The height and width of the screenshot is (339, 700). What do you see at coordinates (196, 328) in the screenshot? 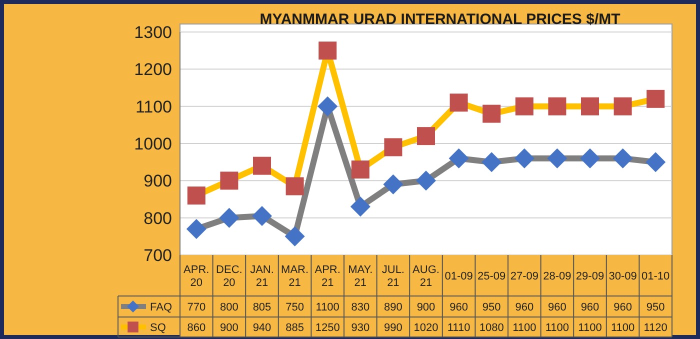
I see `data-label: 860` at bounding box center [196, 328].